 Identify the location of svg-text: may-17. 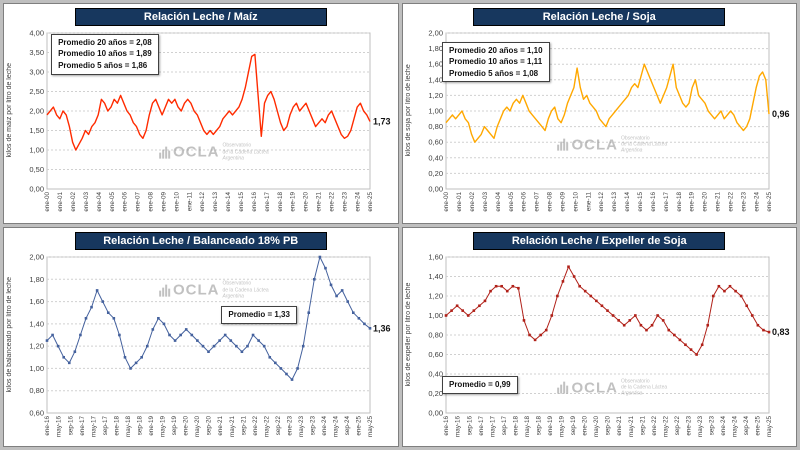
(93, 425).